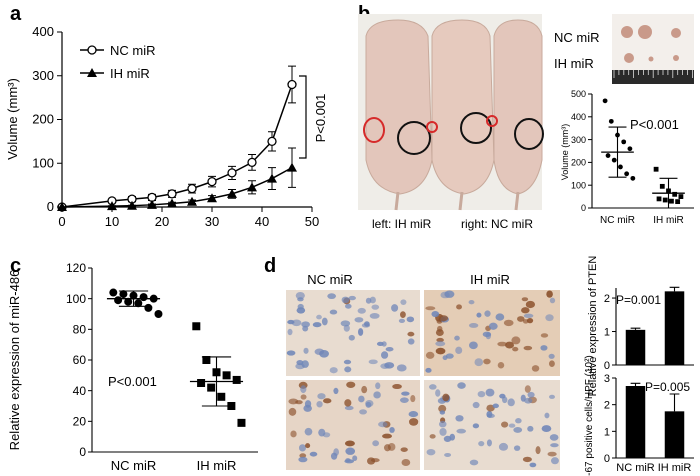 This screenshot has height=476, width=700. Describe the element at coordinates (177, 146) in the screenshot. I see `series-line-nc` at that location.